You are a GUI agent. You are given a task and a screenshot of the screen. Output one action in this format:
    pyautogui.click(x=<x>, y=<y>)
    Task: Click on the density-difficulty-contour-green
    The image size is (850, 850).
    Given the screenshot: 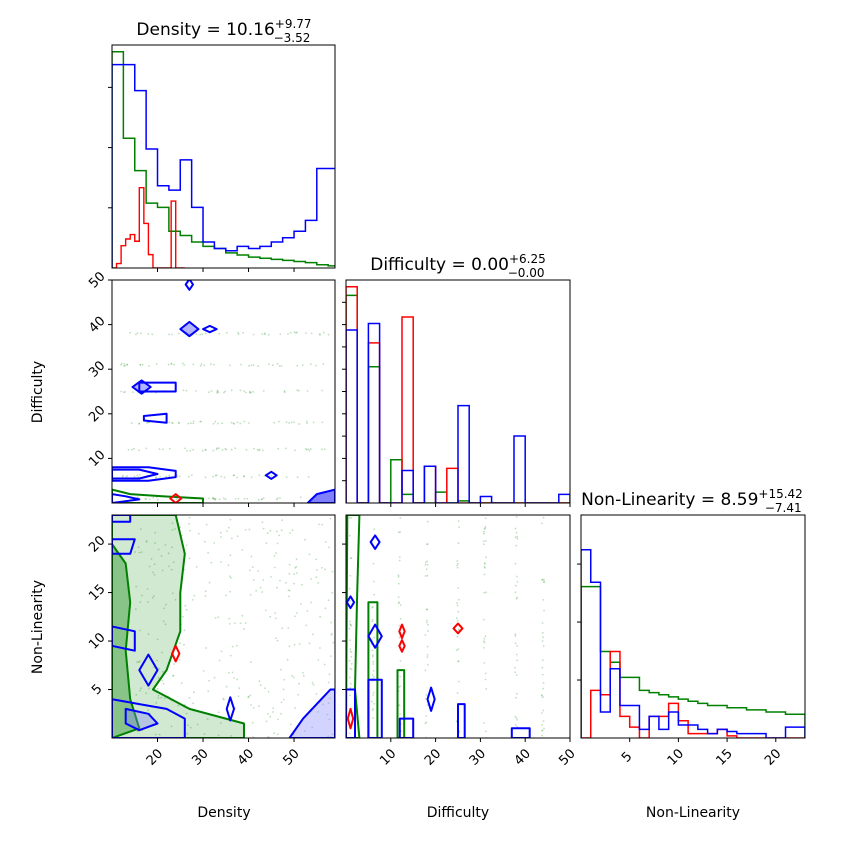 What is the action you would take?
    pyautogui.click(x=158, y=495)
    